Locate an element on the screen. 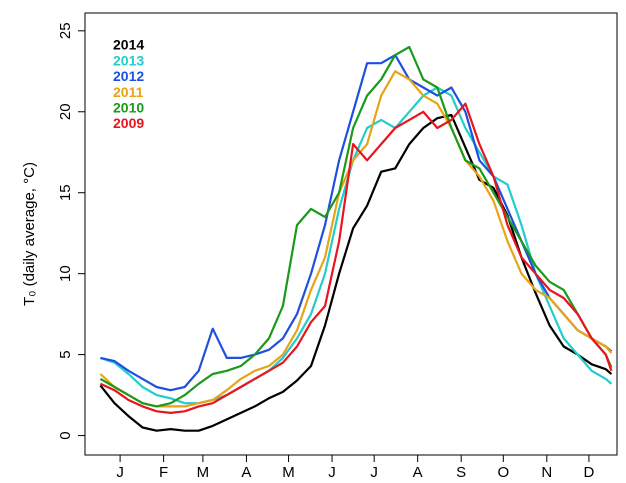 This screenshot has width=626, height=483. legend-entry: 2011 is located at coordinates (128, 92).